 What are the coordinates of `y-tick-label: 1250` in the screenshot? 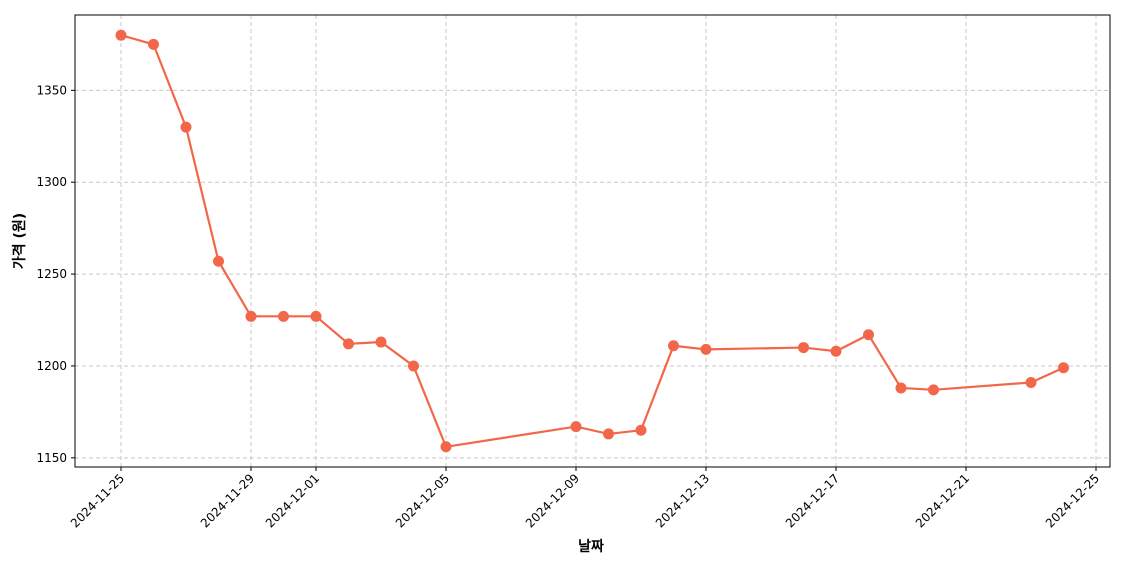 It's located at (51, 274).